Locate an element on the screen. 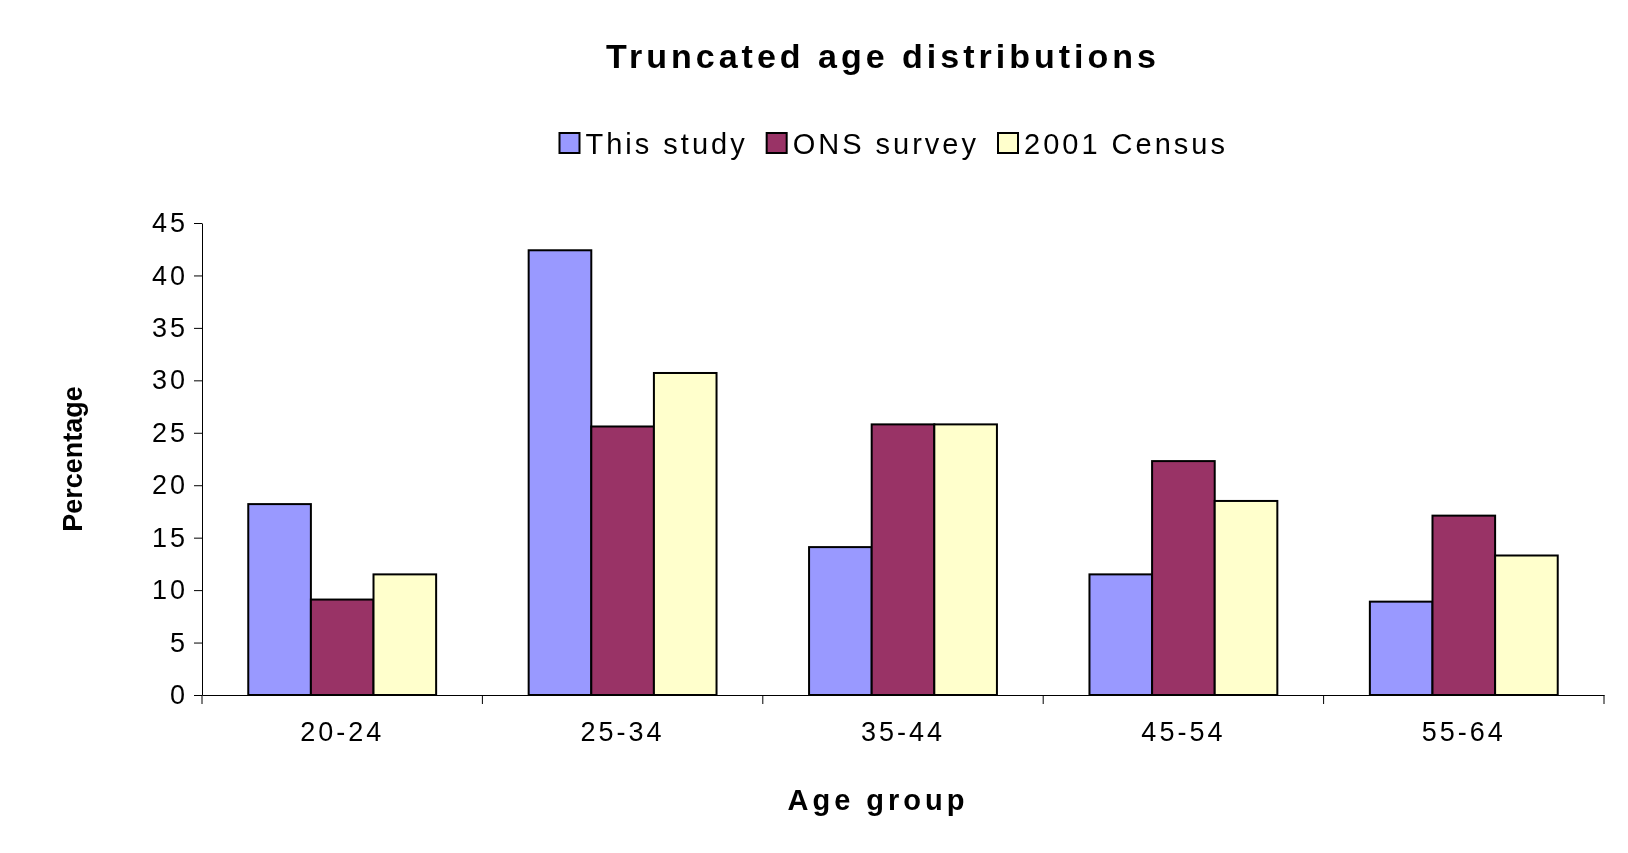 The image size is (1628, 853). y-tick-label: 5 is located at coordinates (178, 642).